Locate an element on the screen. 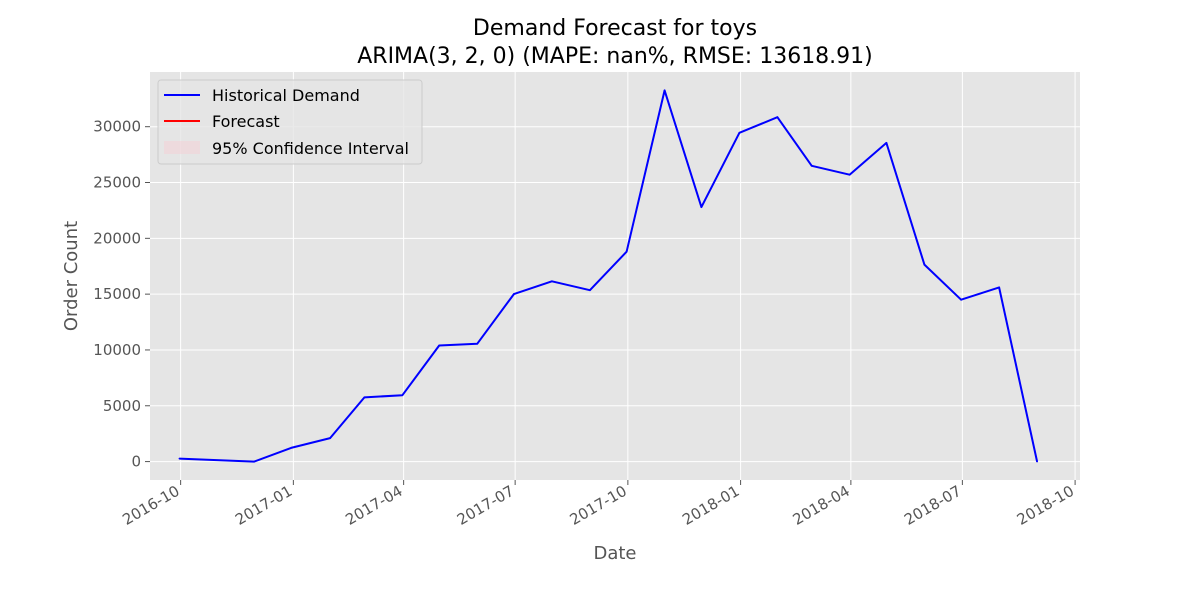  y-tick-label: 0 is located at coordinates (136, 462).